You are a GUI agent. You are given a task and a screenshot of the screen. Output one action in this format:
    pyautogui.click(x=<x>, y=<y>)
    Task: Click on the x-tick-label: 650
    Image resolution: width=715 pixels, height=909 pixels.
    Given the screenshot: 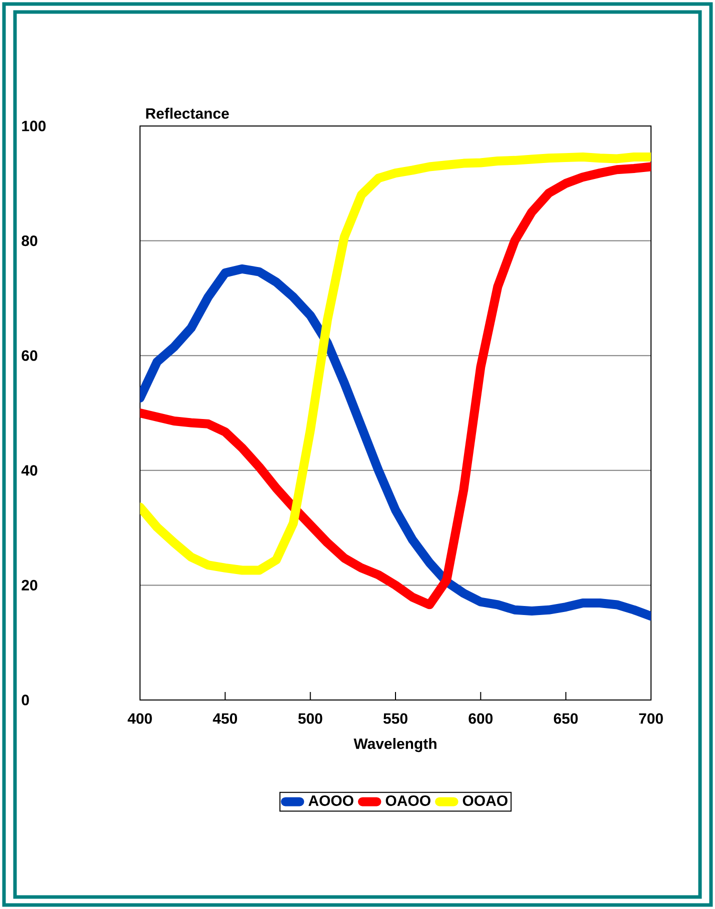 What is the action you would take?
    pyautogui.click(x=566, y=718)
    